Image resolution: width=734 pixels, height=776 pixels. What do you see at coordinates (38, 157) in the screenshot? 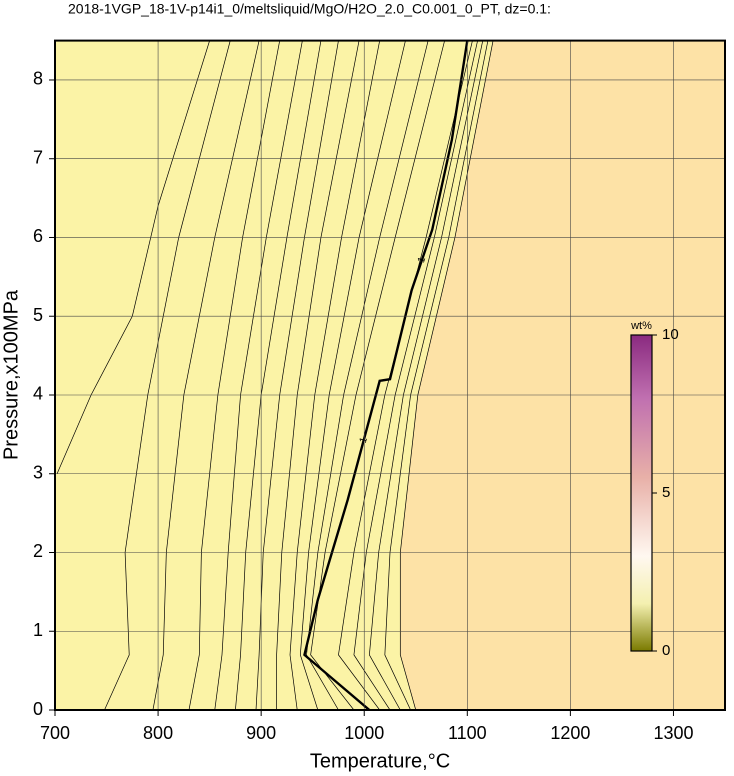
I see `y-tick-label: 7` at bounding box center [38, 157].